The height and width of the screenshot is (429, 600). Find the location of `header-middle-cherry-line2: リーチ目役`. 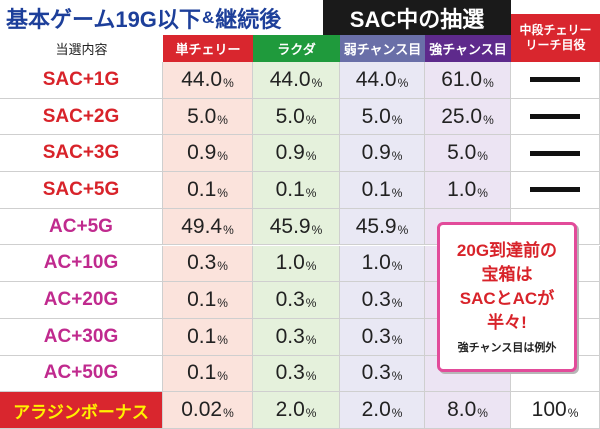

header-middle-cherry-line2: リーチ目役 is located at coordinates (555, 45).